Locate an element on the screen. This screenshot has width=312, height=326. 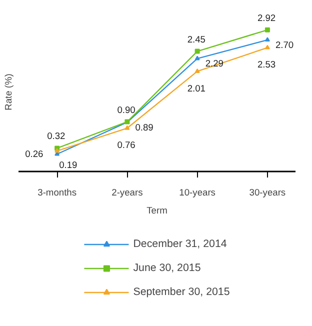
data-label: 2.45 is located at coordinates (196, 39).